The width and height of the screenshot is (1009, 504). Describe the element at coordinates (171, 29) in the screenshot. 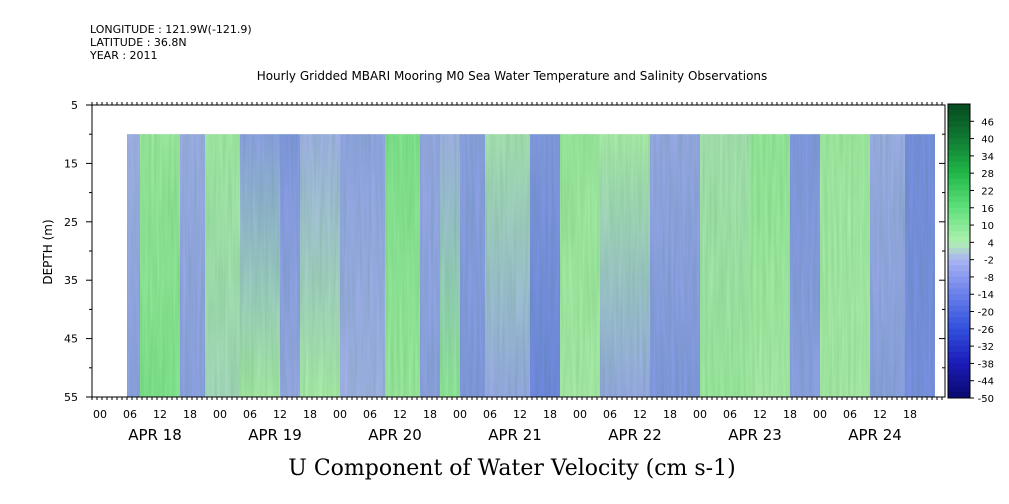

I see `longitude-label: LONGITUDE : 121.9W(-121.9)` at that location.